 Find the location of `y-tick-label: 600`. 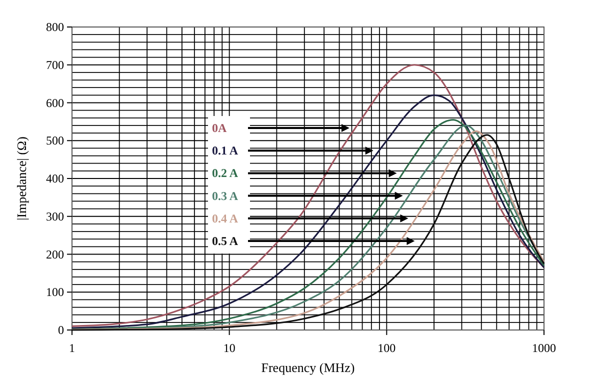

y-tick-label: 600 is located at coordinates (55, 103).